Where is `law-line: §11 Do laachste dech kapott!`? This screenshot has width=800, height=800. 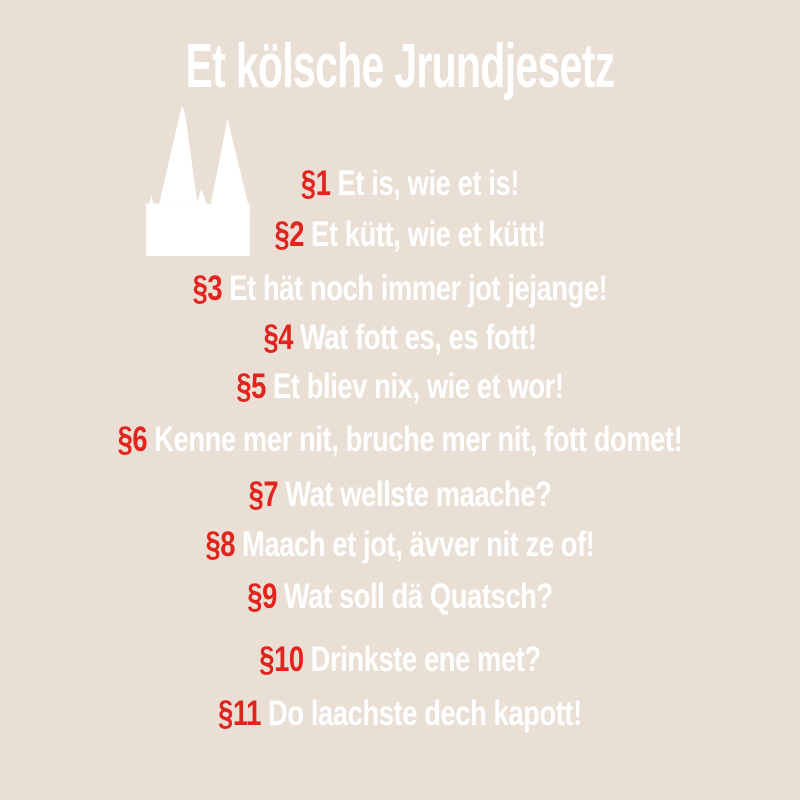 law-line: §11 Do laachste dech kapott! is located at coordinates (400, 713).